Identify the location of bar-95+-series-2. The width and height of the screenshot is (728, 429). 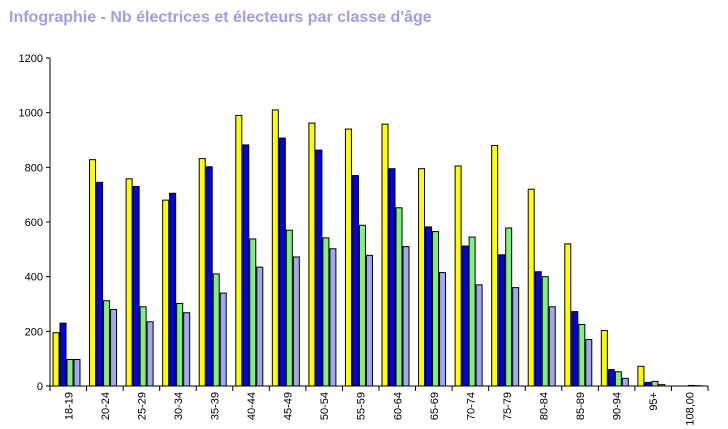
(648, 384).